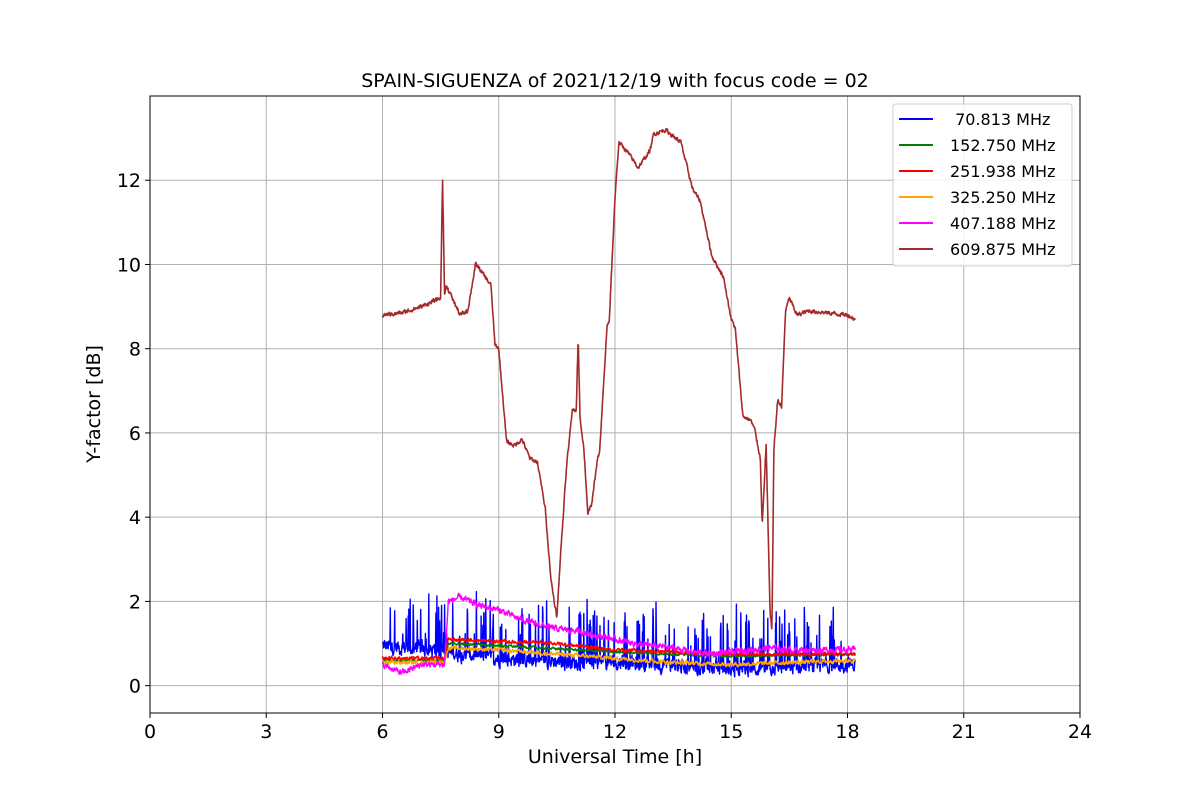  I want to click on x-tick-label: 15, so click(731, 732).